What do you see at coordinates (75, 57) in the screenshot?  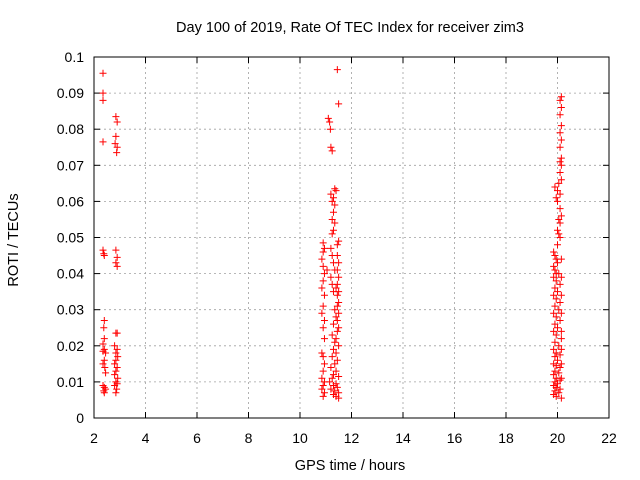 I see `y-tick-label: 0.1` at bounding box center [75, 57].